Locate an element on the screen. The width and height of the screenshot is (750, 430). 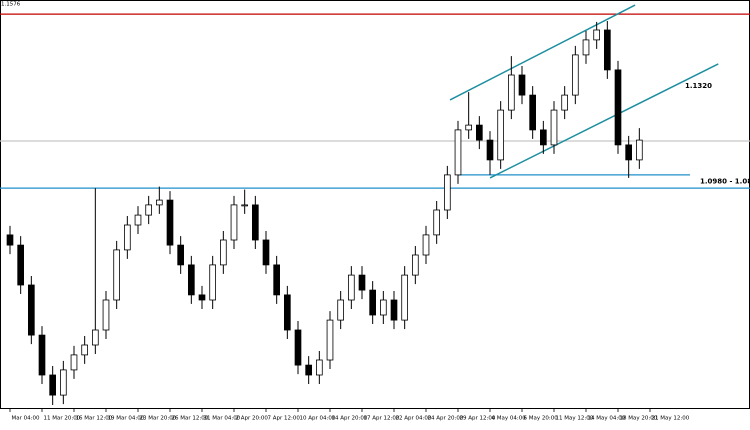
x-tick-label: 6 May 20:00 is located at coordinates (541, 419).